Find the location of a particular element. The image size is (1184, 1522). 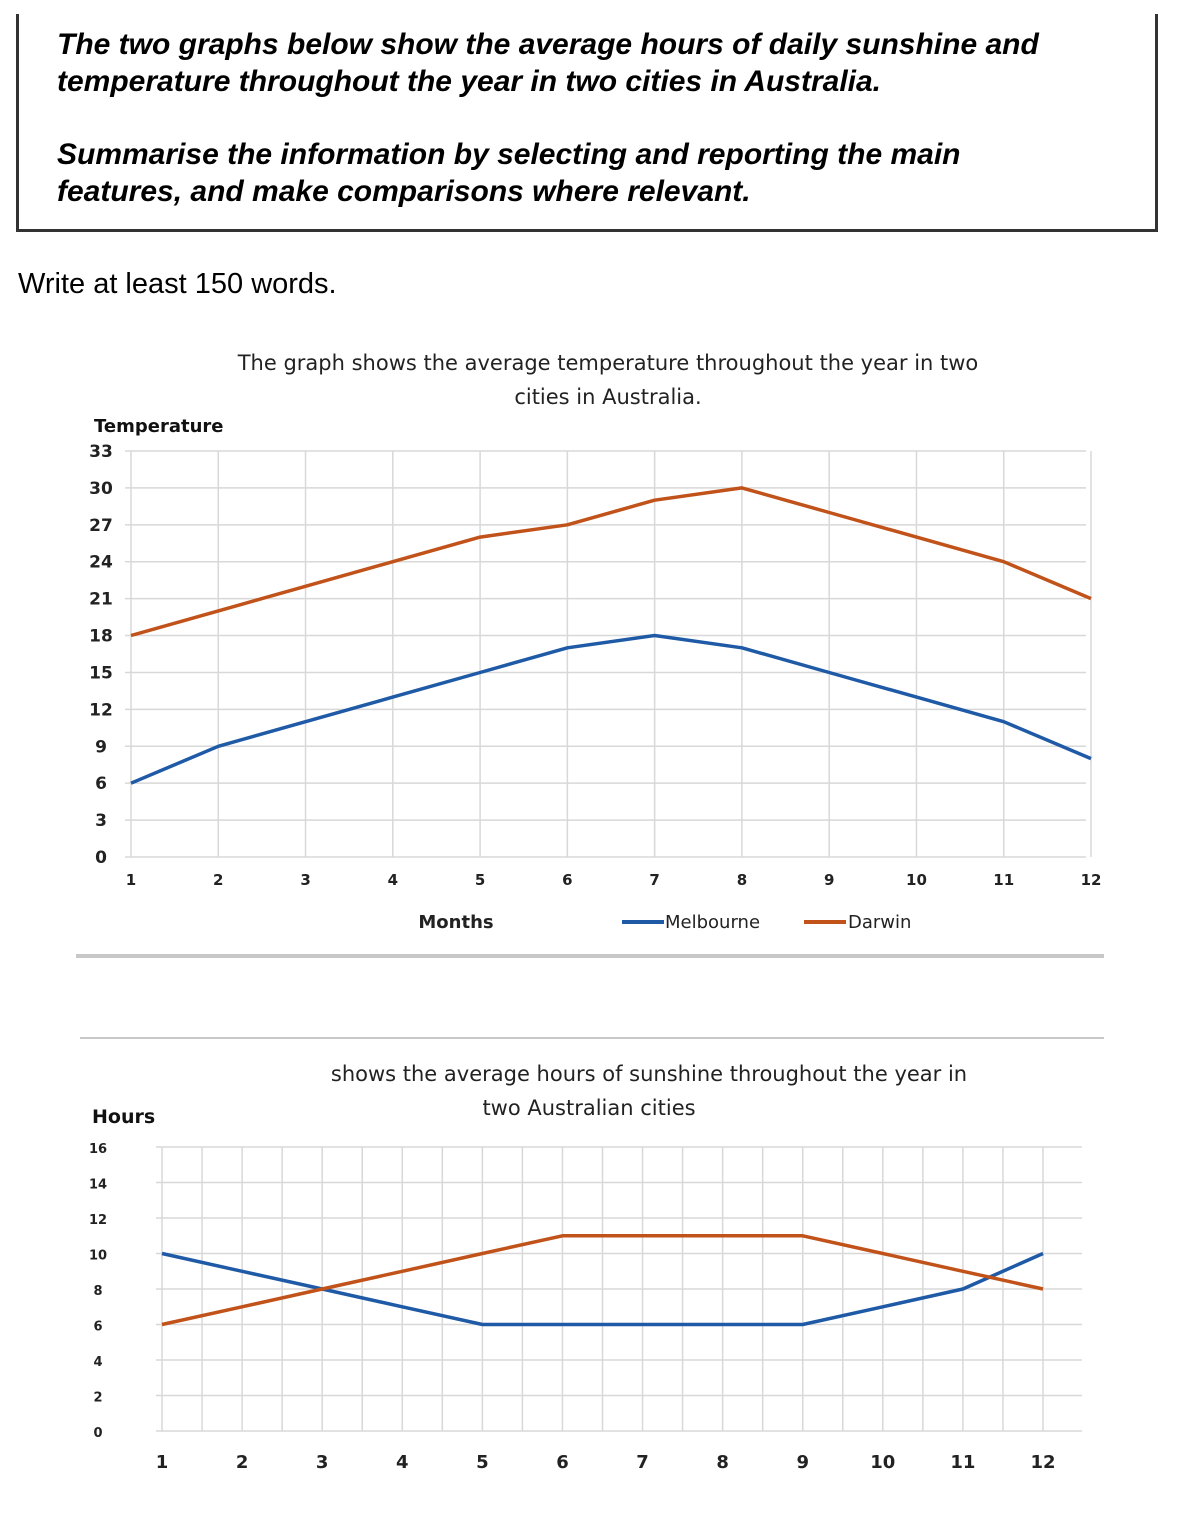

temperature-x-axis-label: Months is located at coordinates (455, 922).